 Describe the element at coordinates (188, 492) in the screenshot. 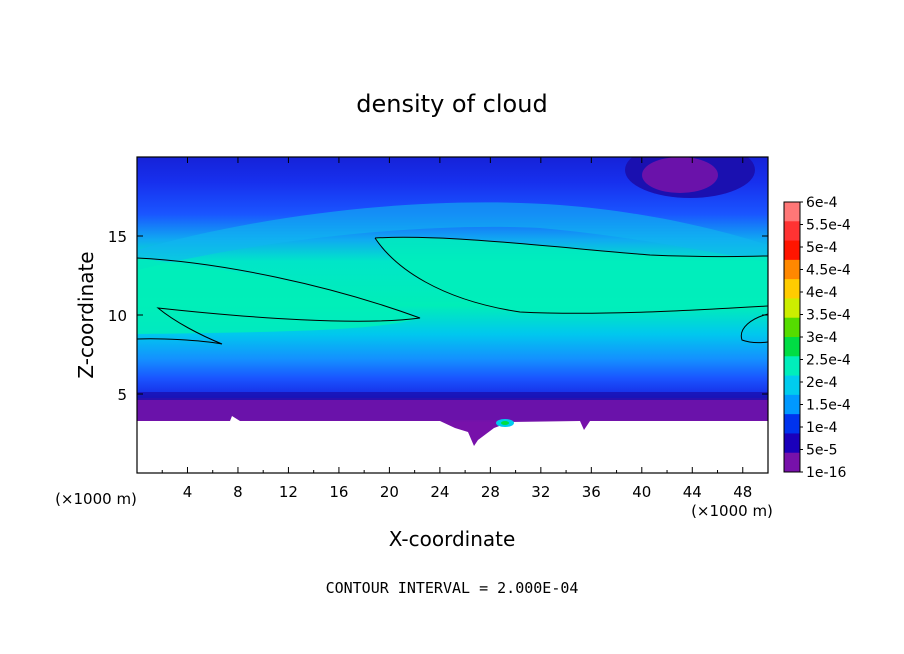

I see `x-tick-label: 4` at that location.